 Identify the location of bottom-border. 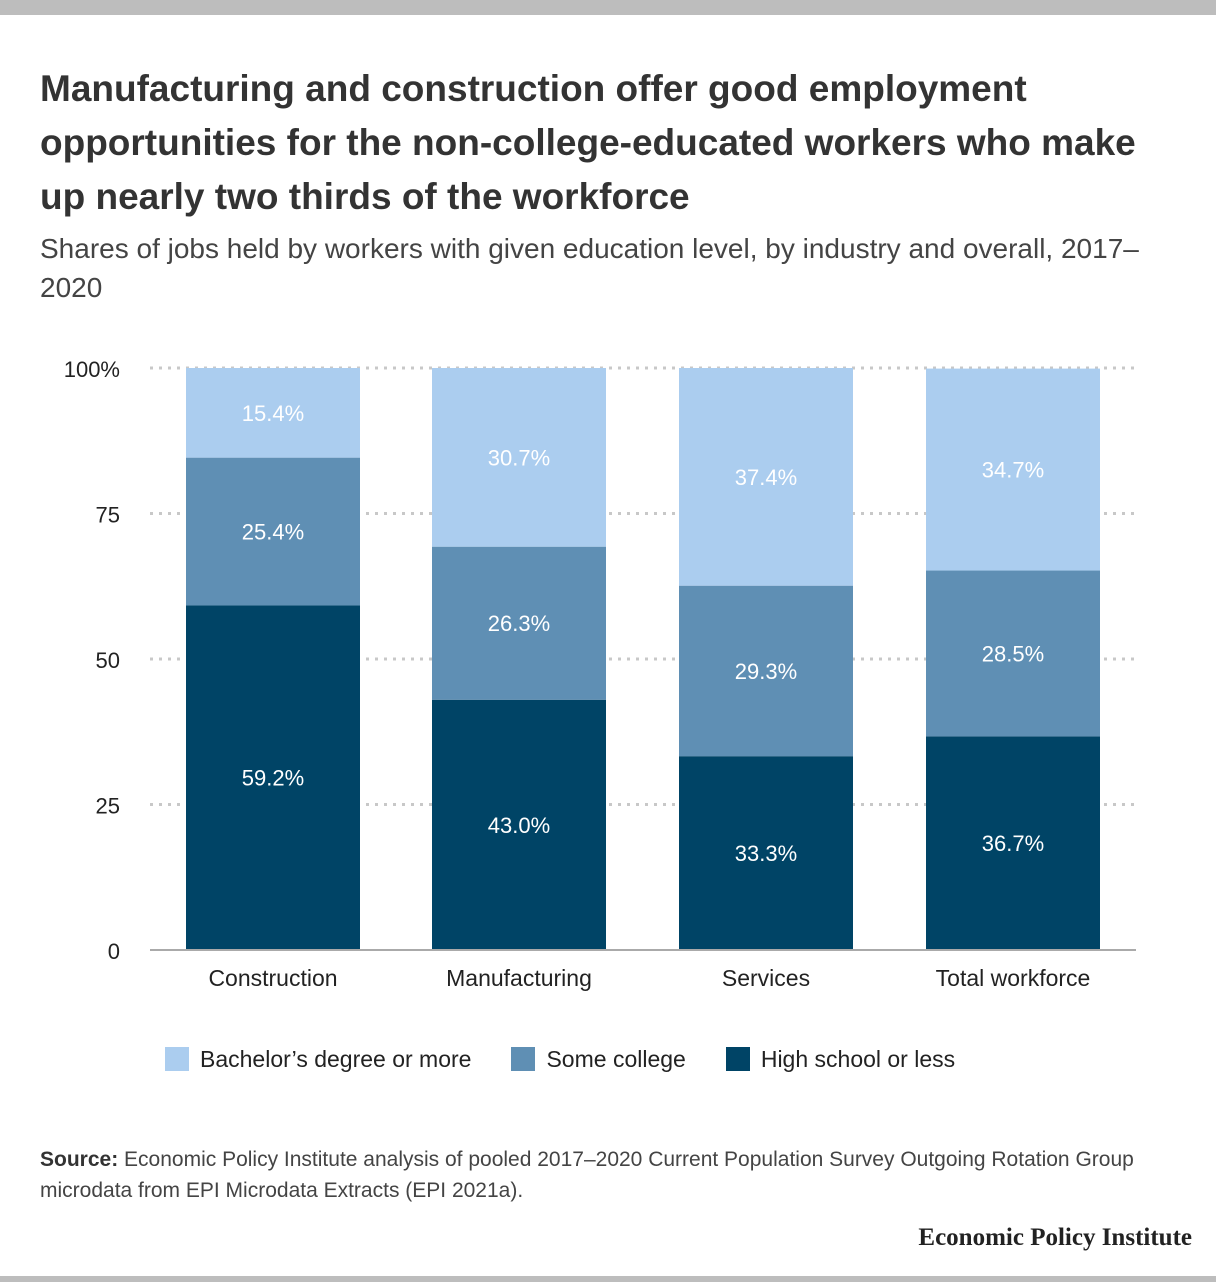
(608, 1279).